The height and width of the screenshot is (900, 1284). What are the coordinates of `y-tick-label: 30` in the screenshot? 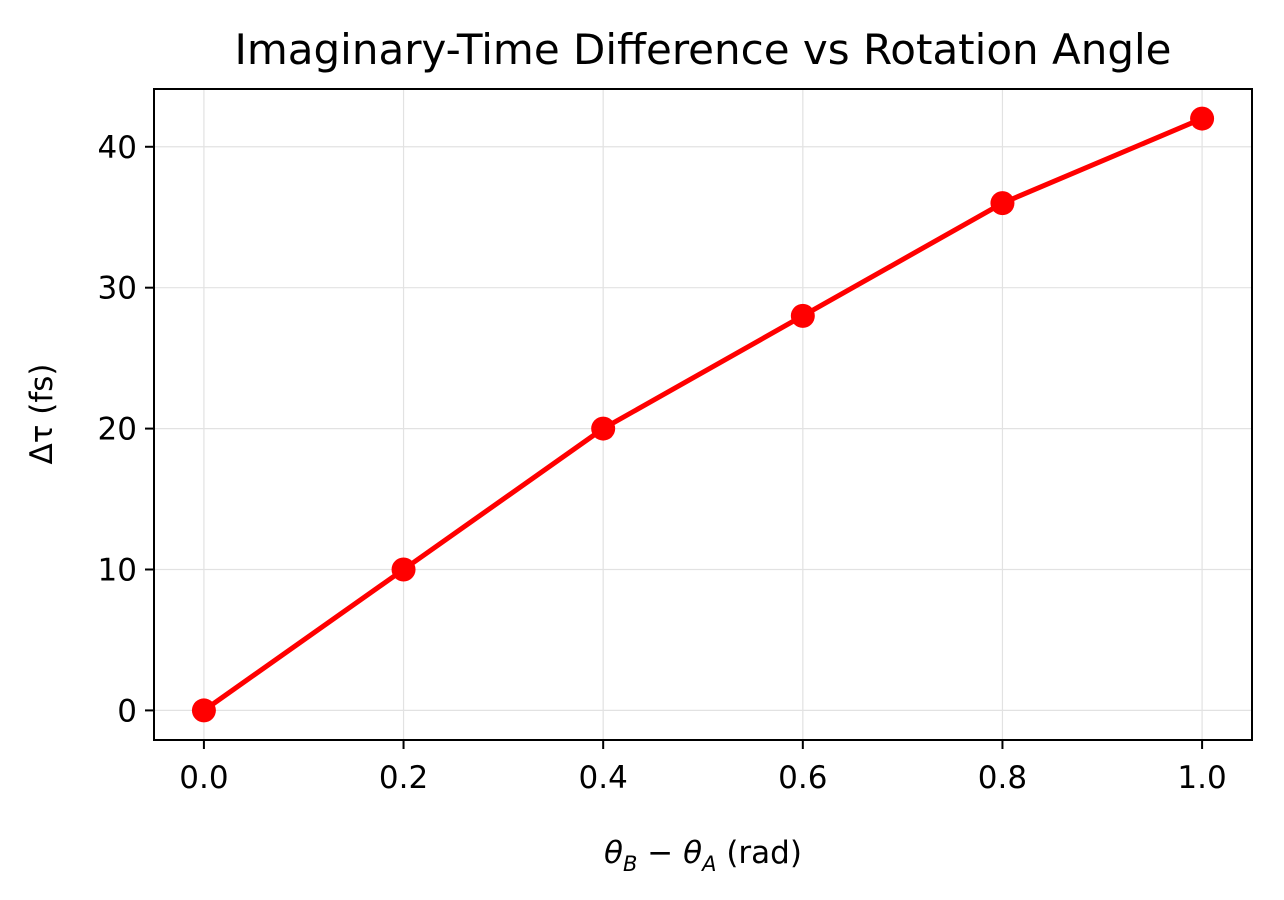 It's located at (117, 289).